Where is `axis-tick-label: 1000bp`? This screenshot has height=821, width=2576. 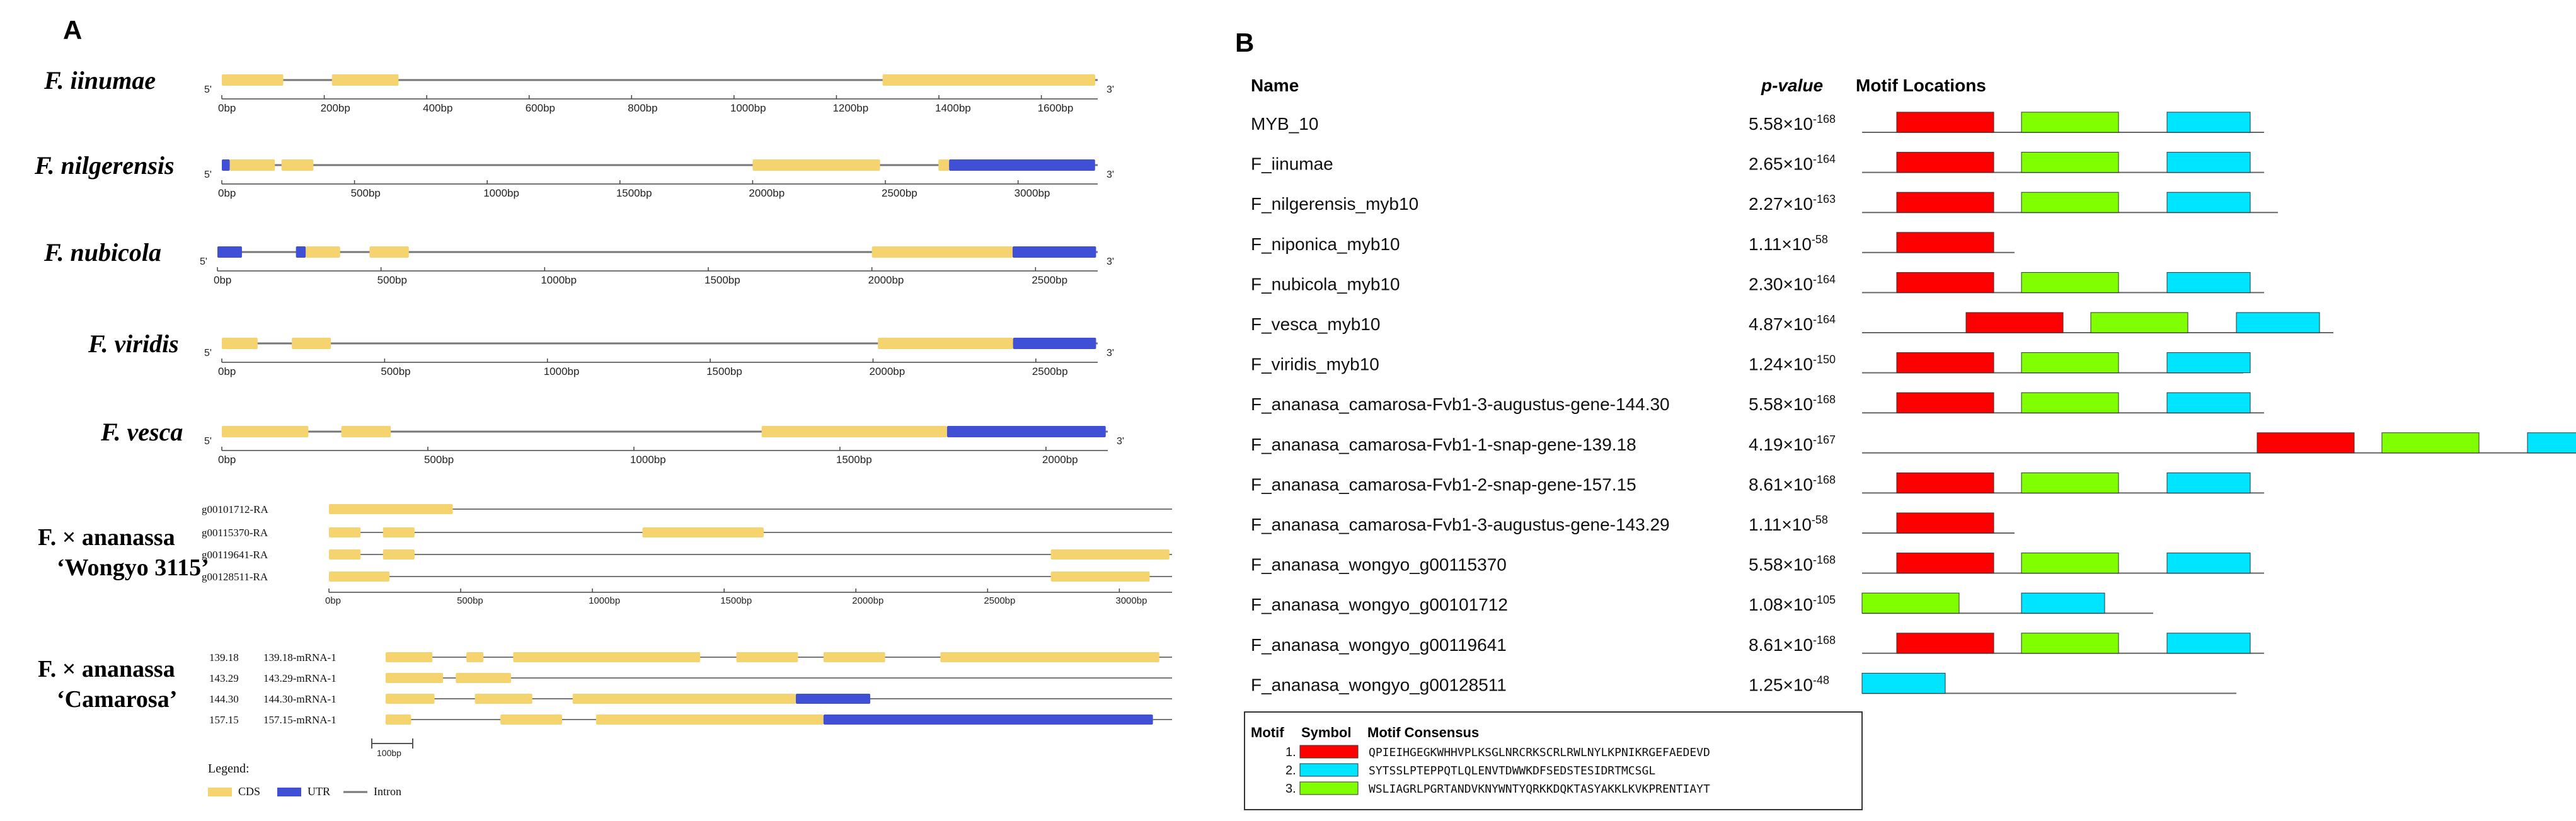 axis-tick-label: 1000bp is located at coordinates (559, 280).